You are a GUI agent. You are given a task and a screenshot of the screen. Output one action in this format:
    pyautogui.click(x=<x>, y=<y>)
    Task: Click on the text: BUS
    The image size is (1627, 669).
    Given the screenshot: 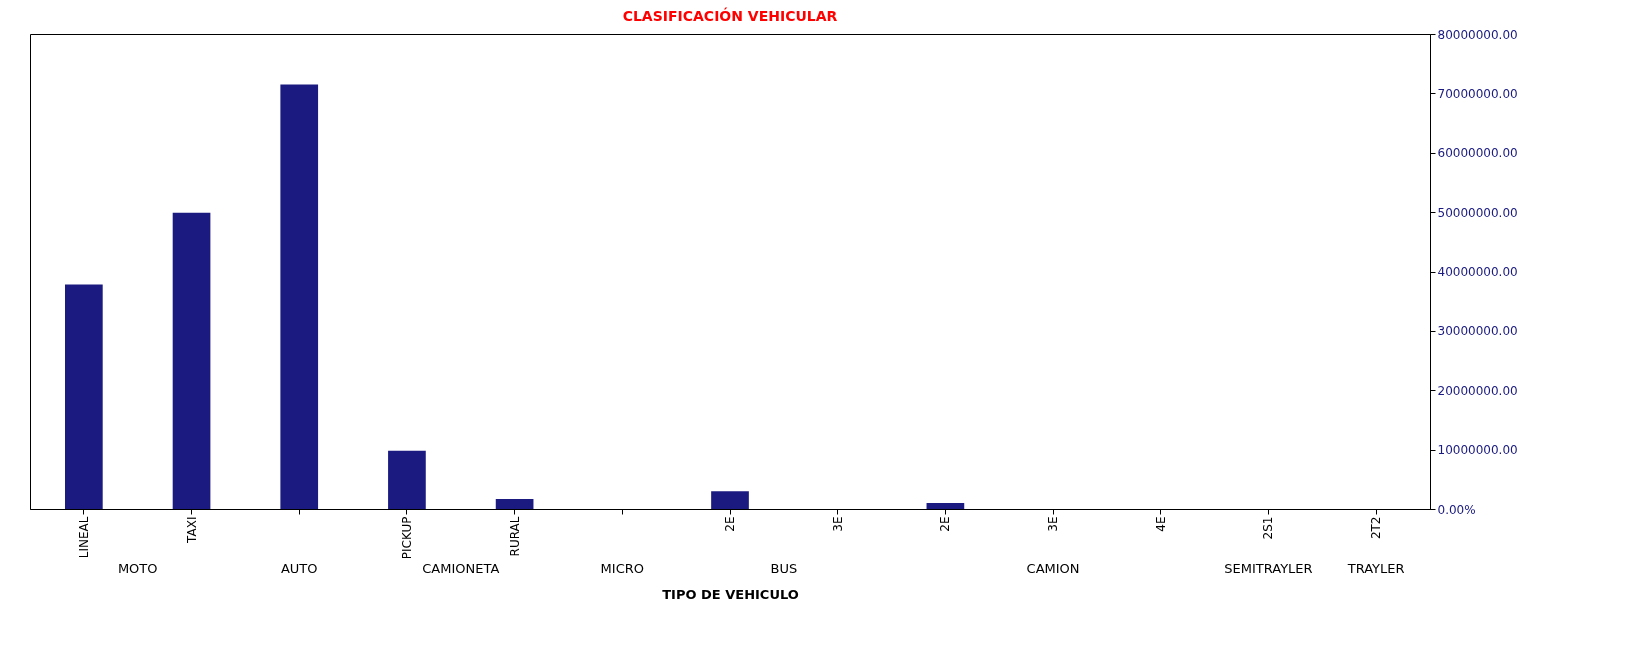 What is the action you would take?
    pyautogui.click(x=784, y=568)
    